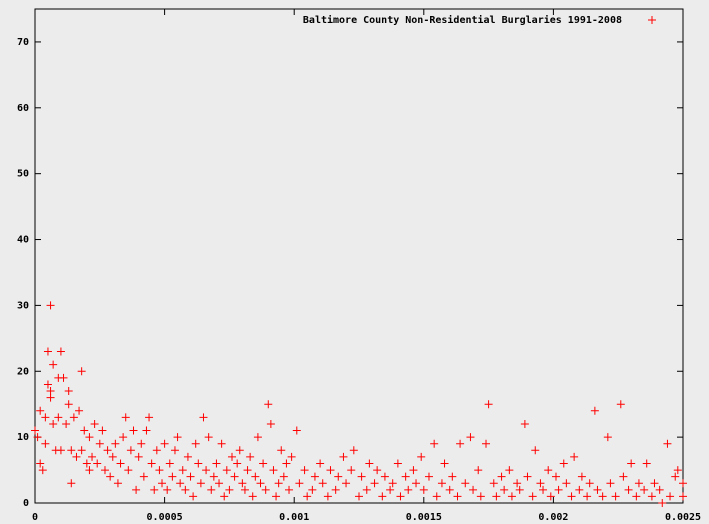  Describe the element at coordinates (294, 517) in the screenshot. I see `x-tick-label: 0.001` at that location.